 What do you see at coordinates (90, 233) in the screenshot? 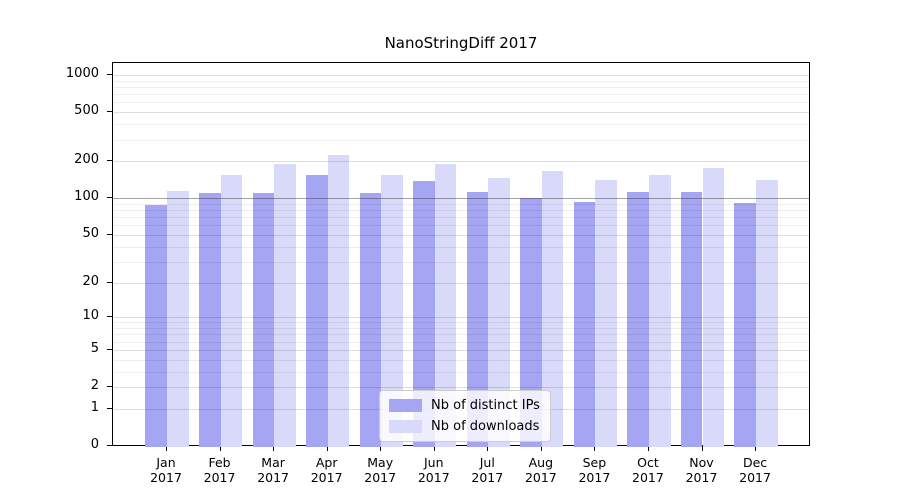
I see `y-tick-label-50: 50` at bounding box center [90, 233].